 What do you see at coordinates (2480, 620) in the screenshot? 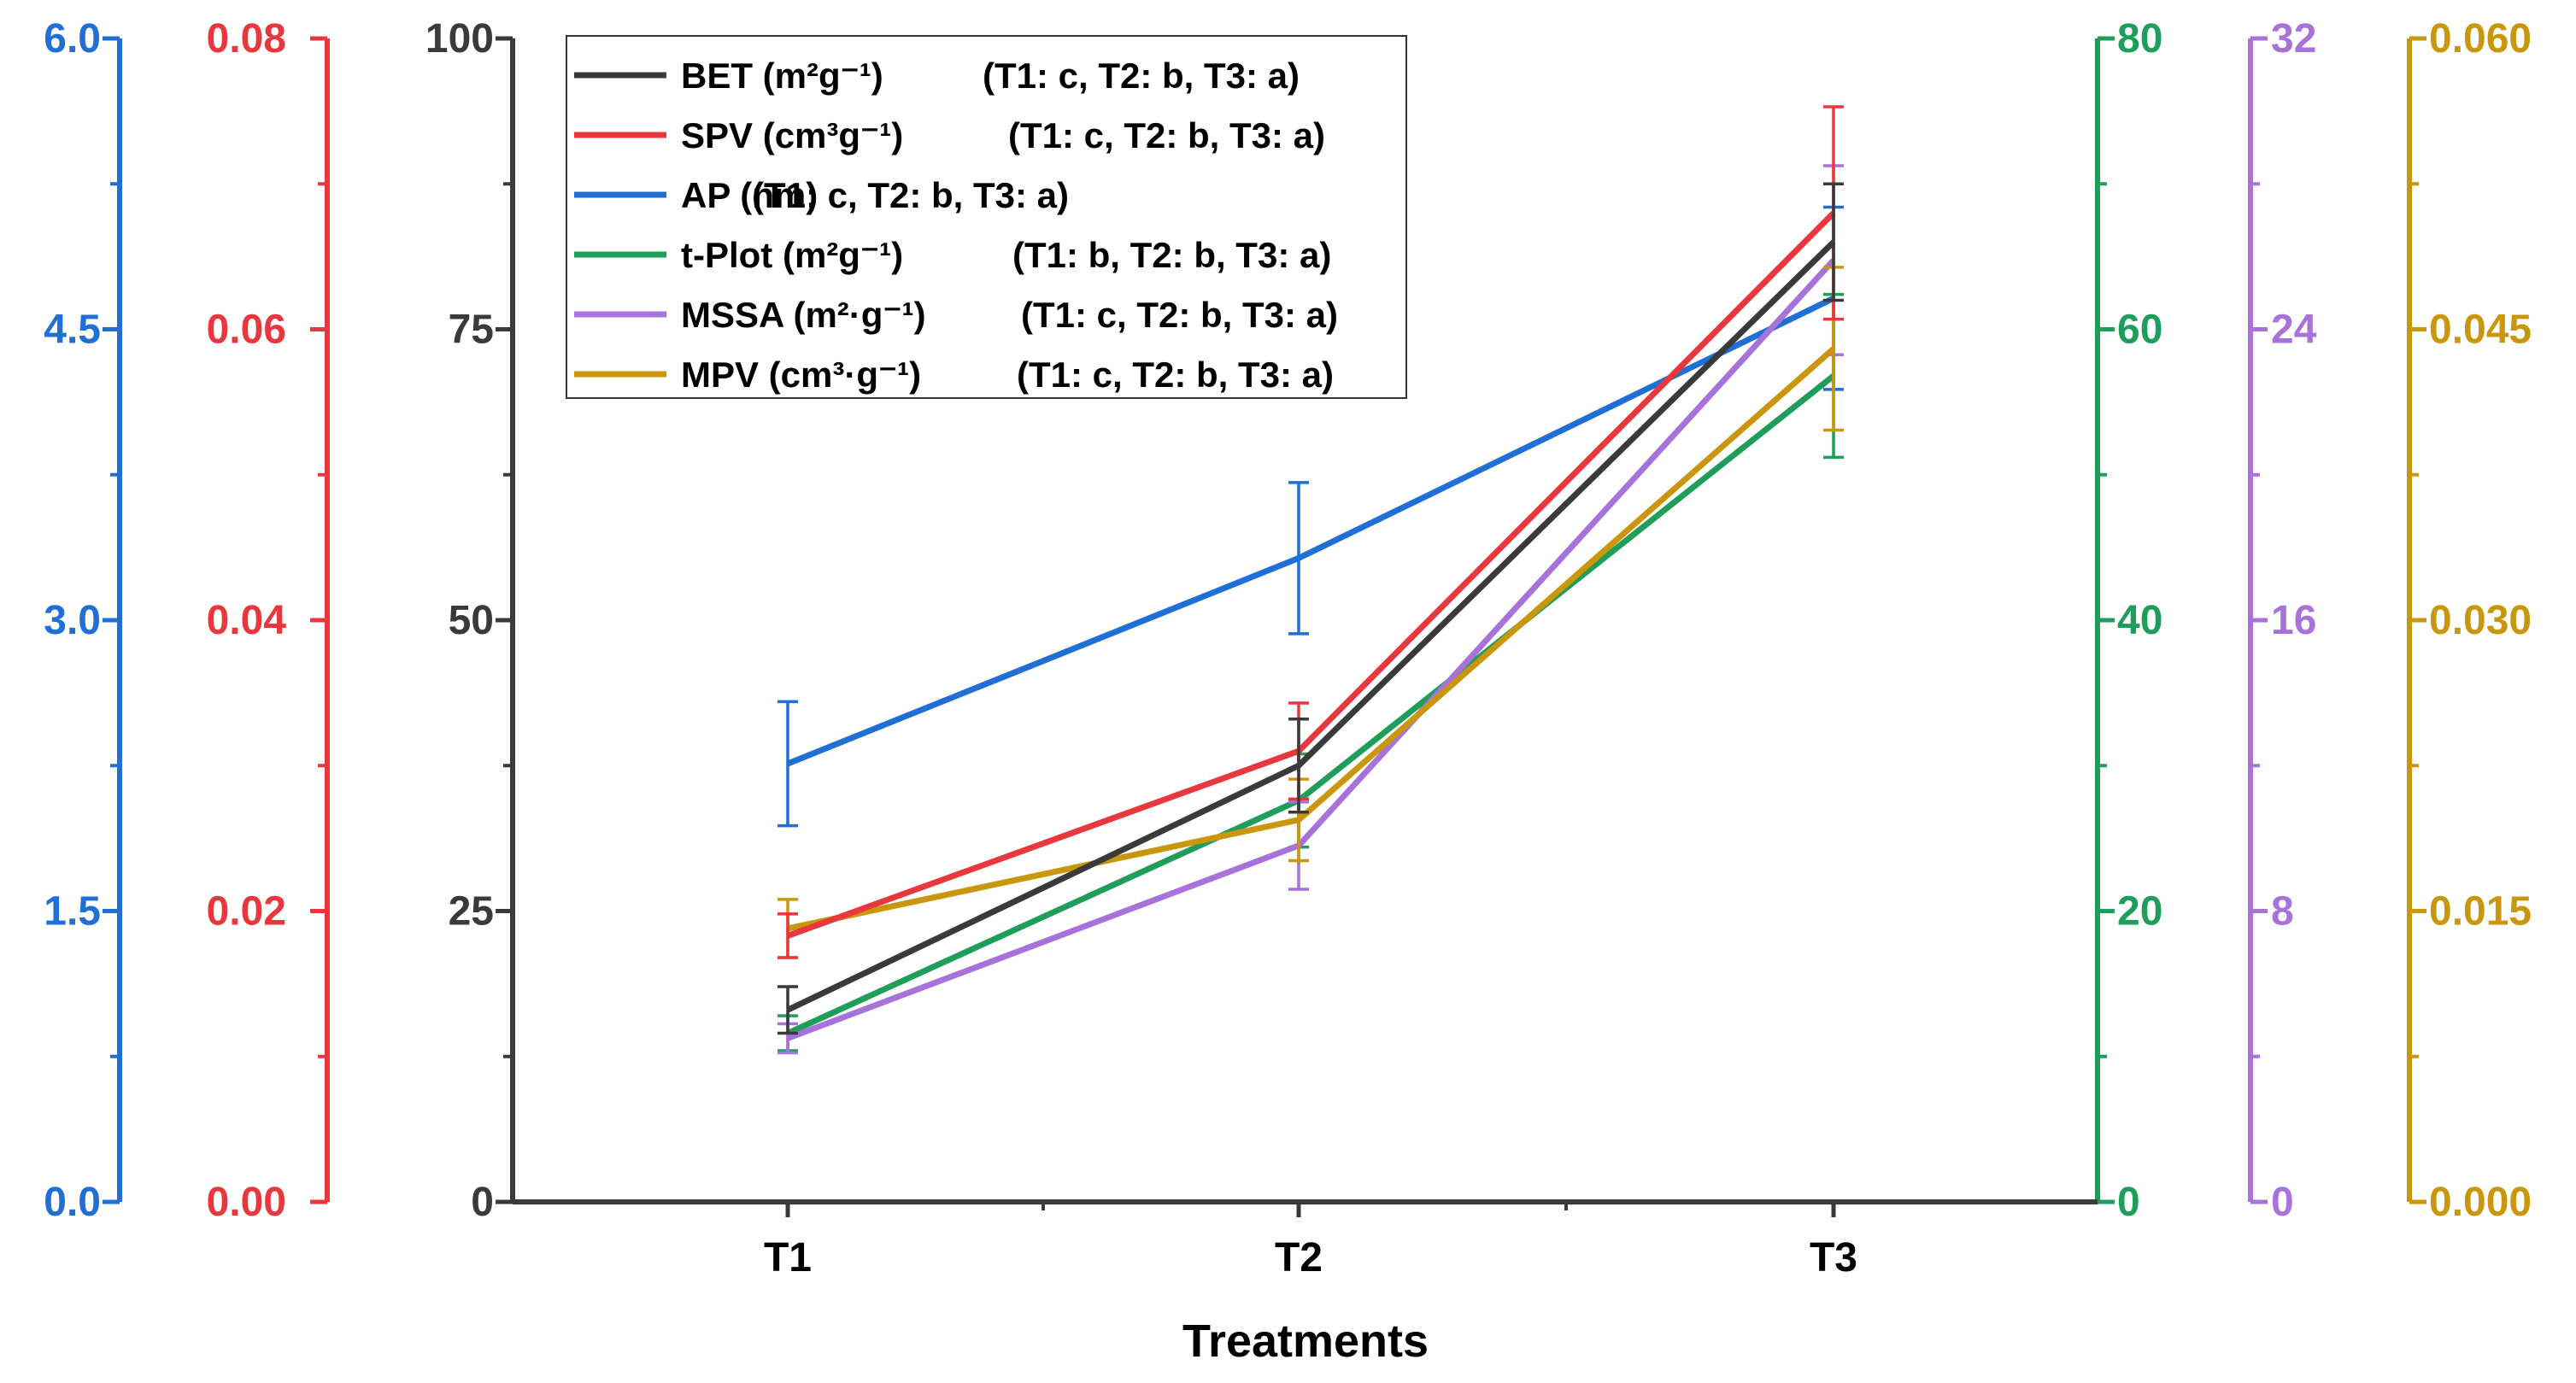
I see `y-tick-label-mpv: 0.030` at bounding box center [2480, 620].